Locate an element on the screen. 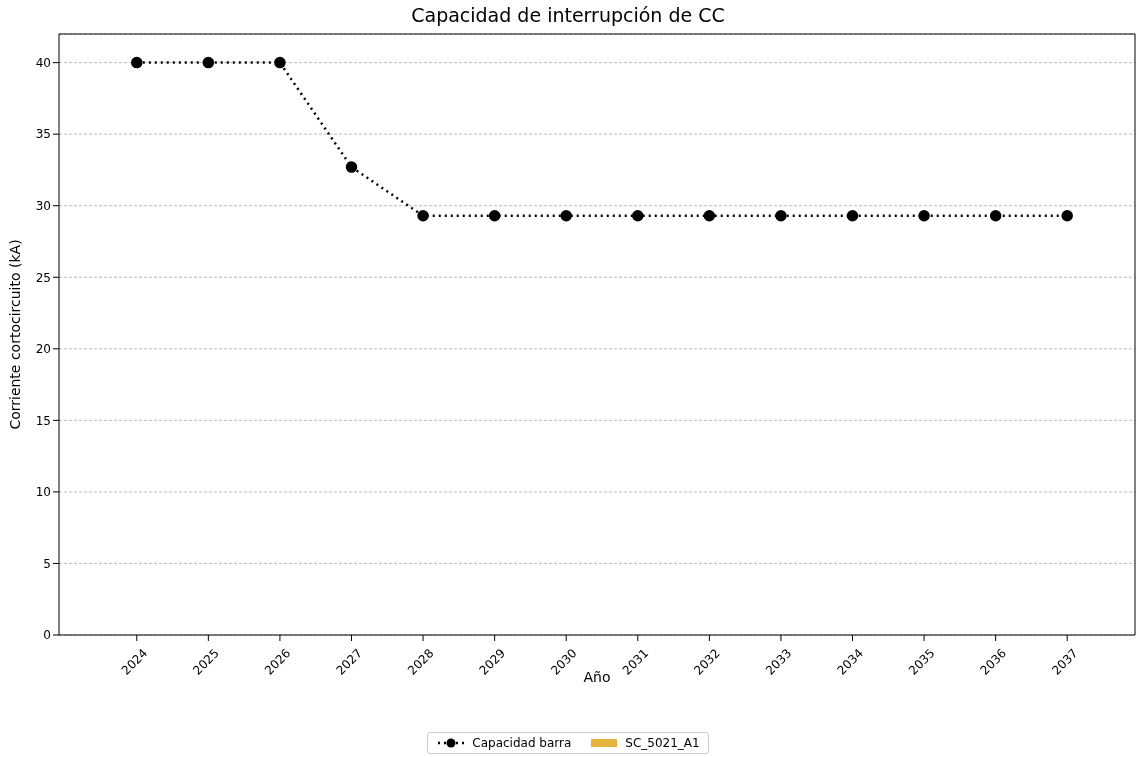 The image size is (1136, 757). legend-label: SC_5021_A1 is located at coordinates (662, 743).